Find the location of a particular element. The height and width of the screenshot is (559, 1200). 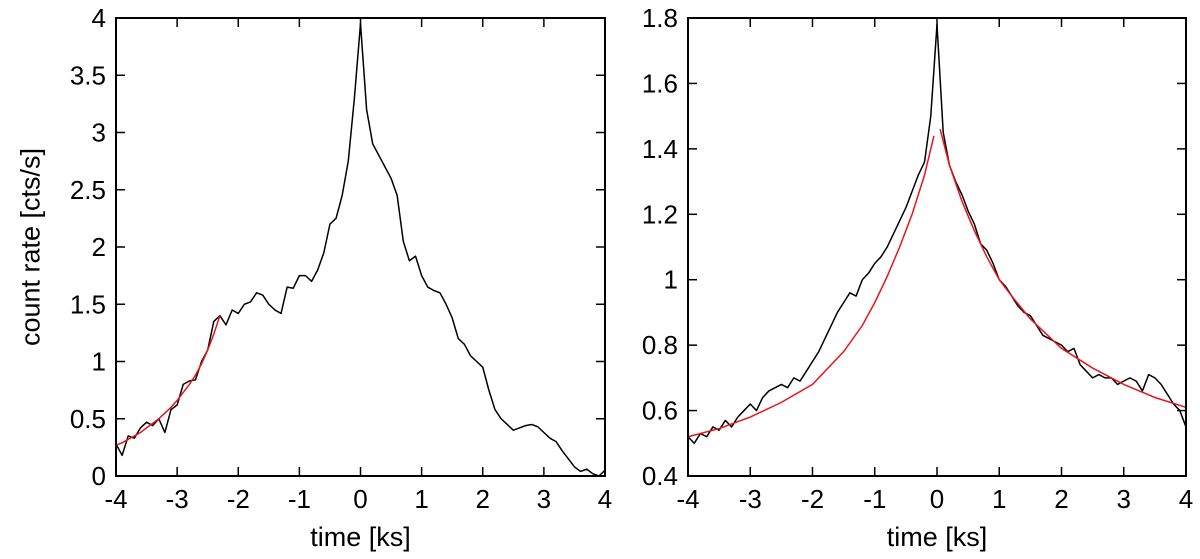

y-tick-label: 2 is located at coordinates (99, 247).